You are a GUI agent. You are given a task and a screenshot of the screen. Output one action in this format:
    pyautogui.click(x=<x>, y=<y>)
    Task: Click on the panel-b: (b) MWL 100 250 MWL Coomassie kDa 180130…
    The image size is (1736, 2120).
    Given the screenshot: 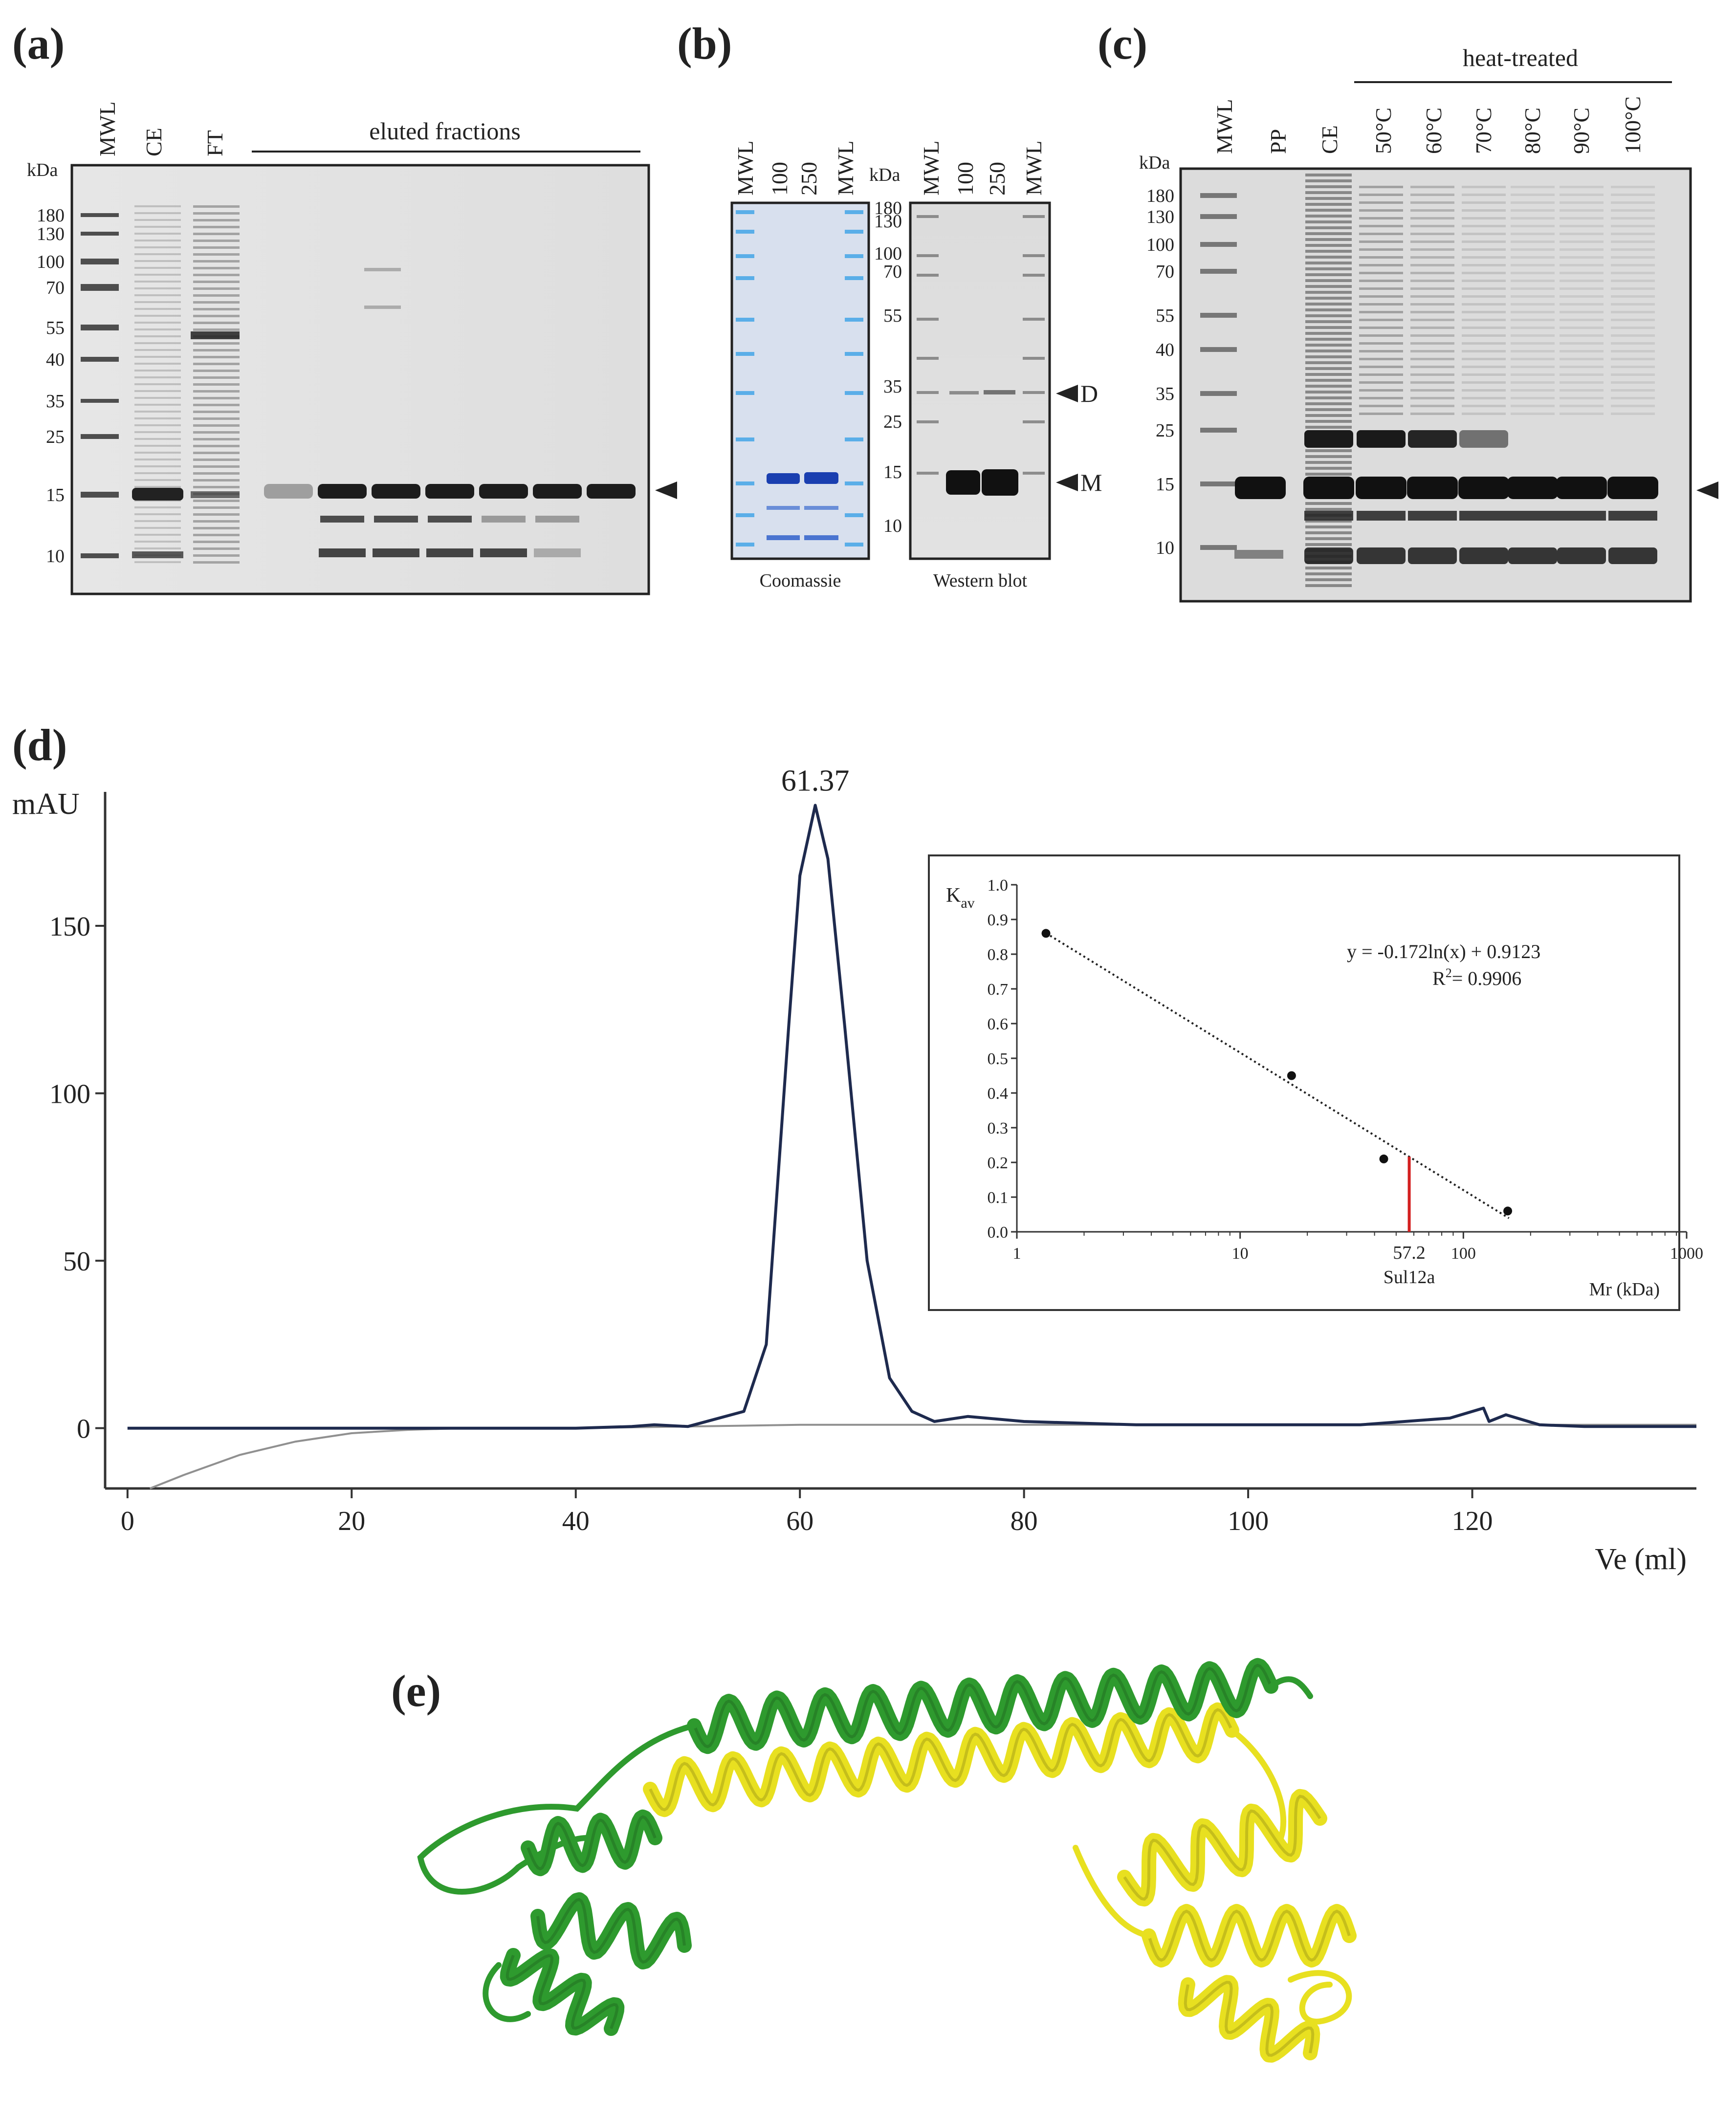 What is the action you would take?
    pyautogui.click(x=890, y=305)
    